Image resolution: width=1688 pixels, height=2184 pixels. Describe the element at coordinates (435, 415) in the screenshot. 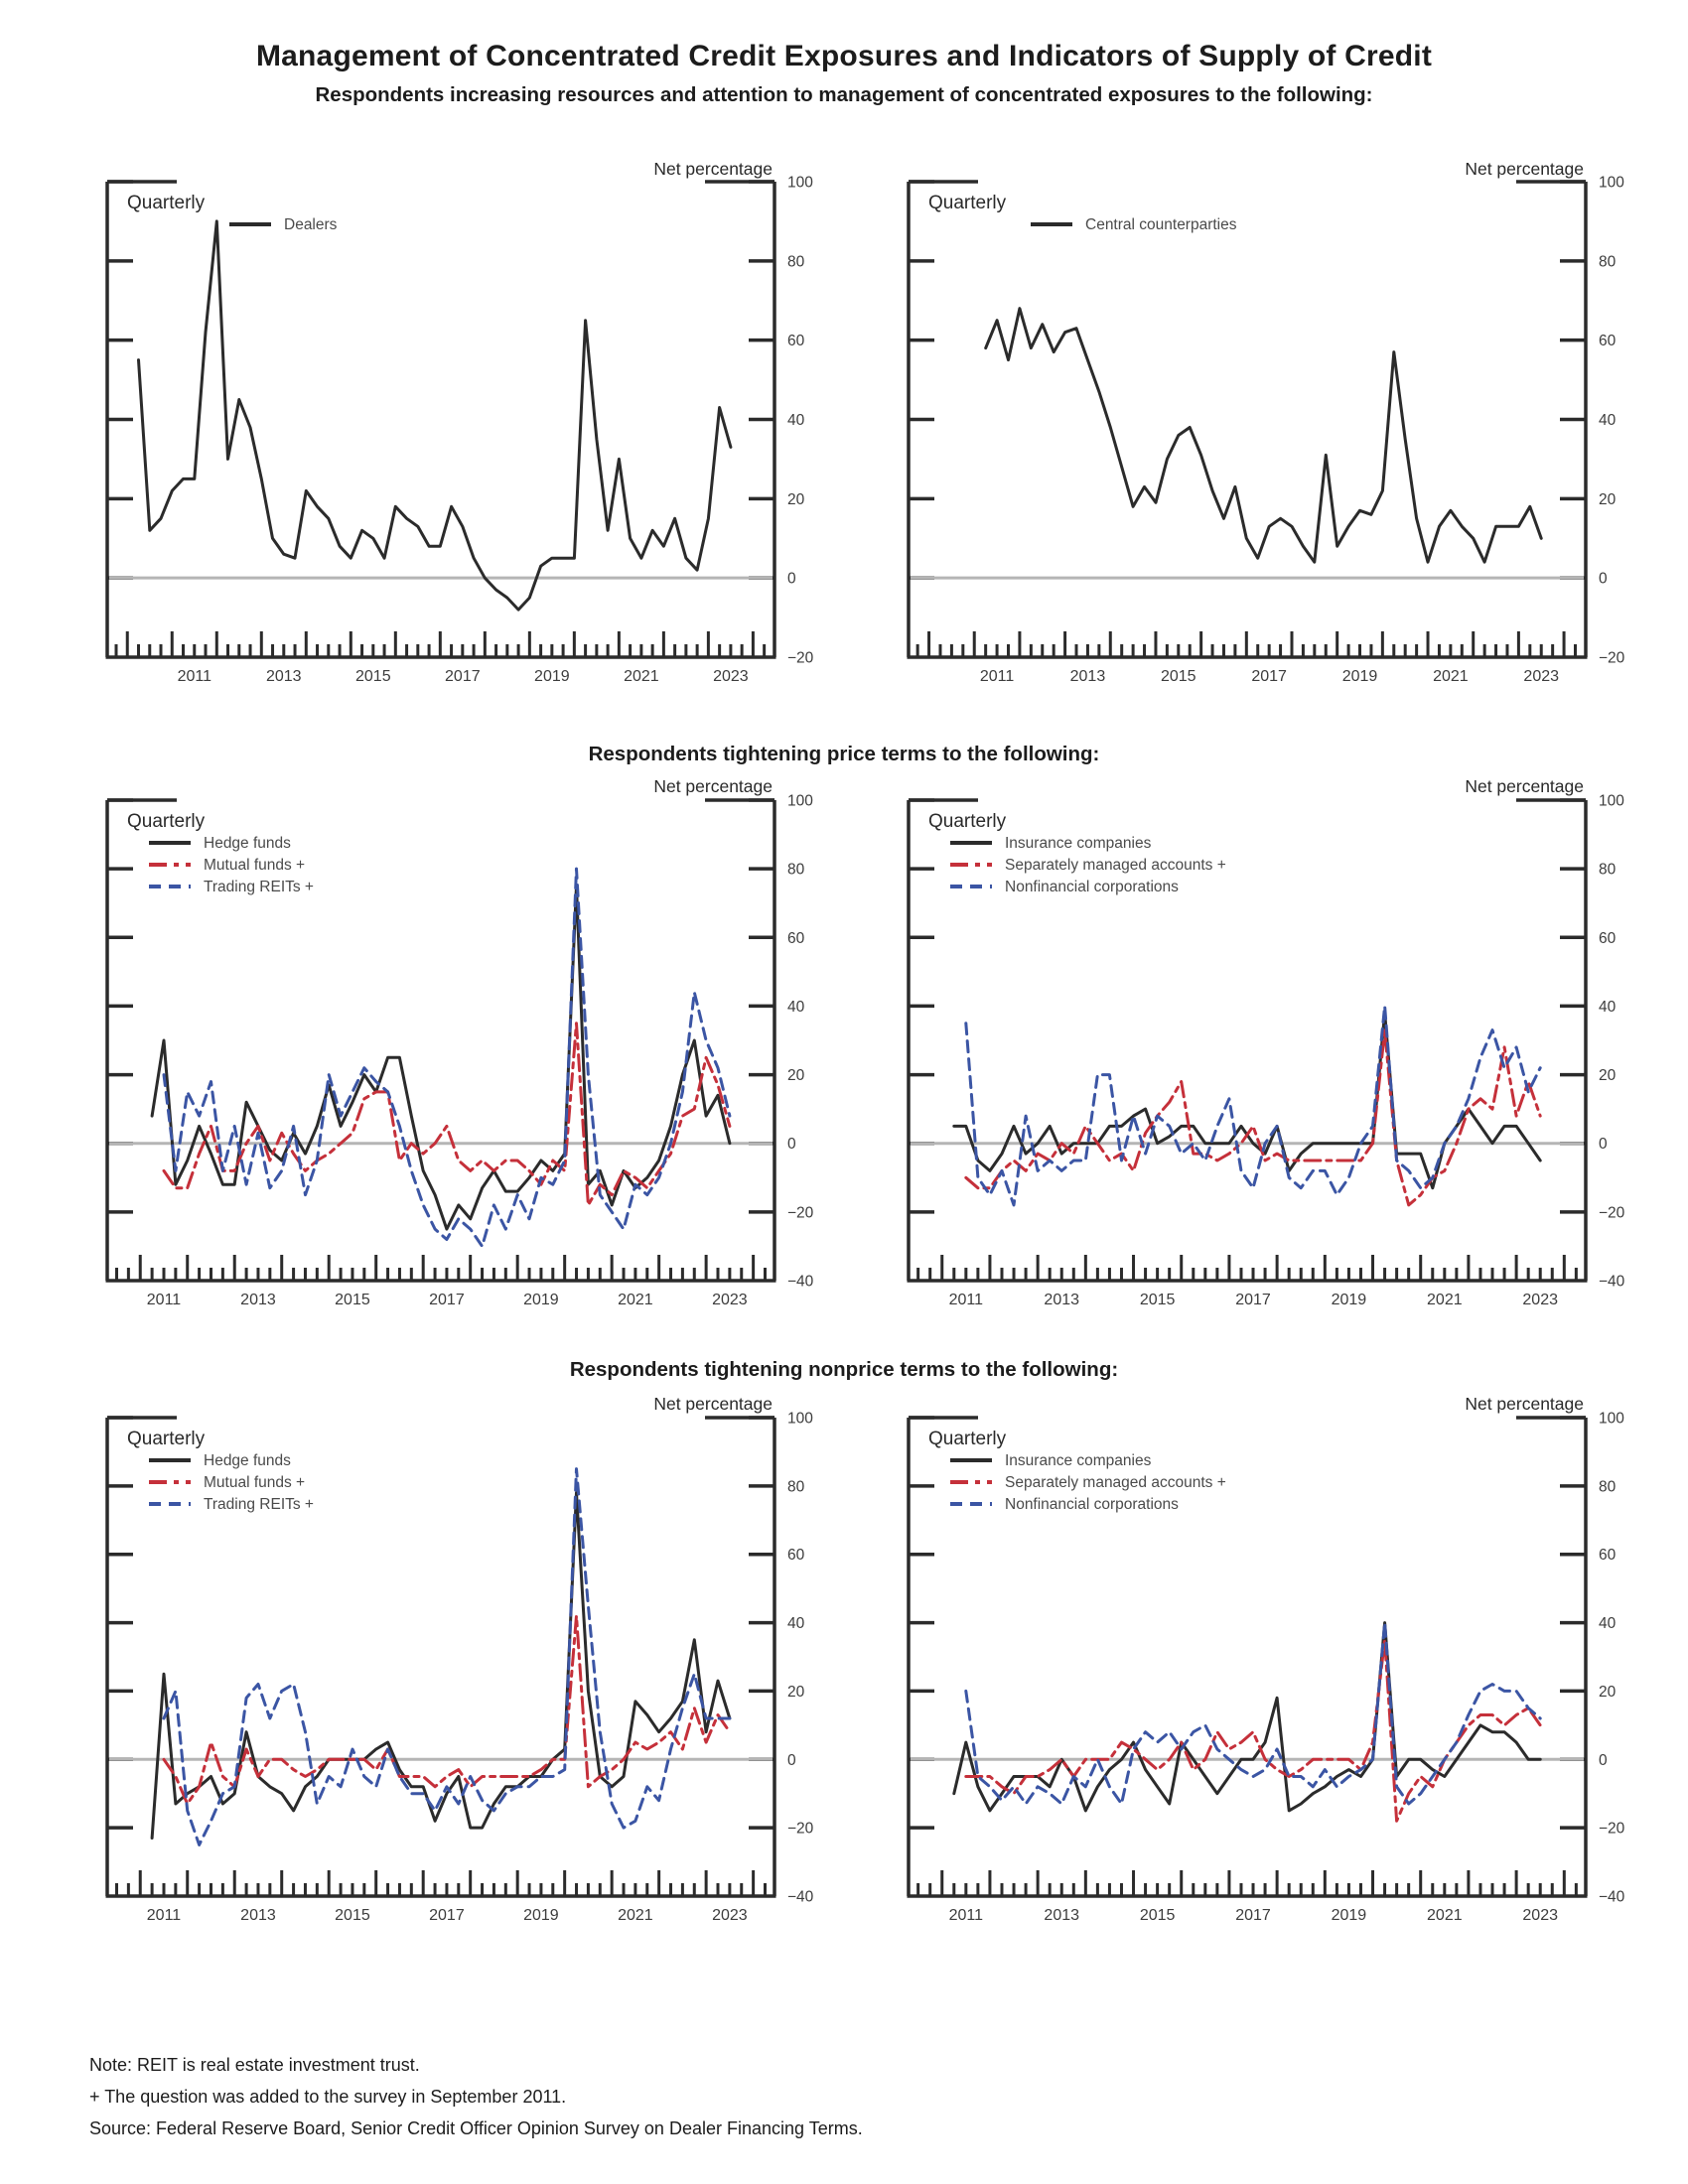

I see `series-dealers` at that location.